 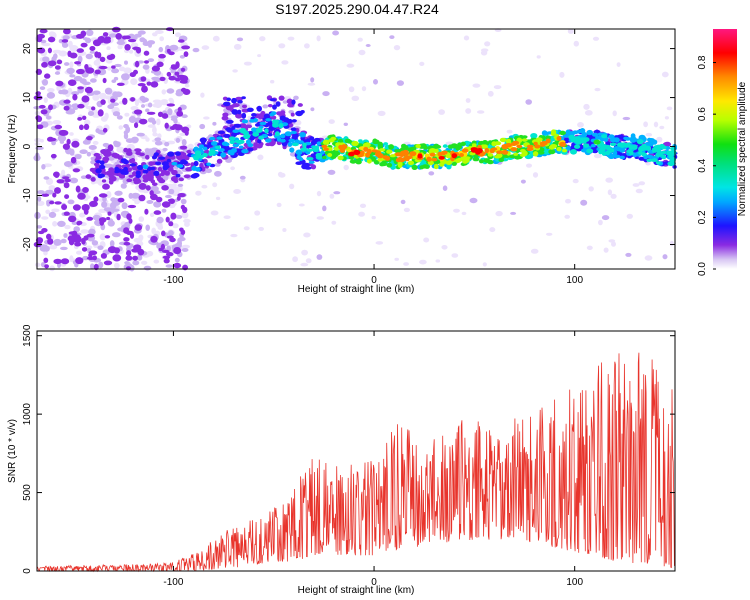 I want to click on y-tick-label: 1500, so click(x=27, y=335).